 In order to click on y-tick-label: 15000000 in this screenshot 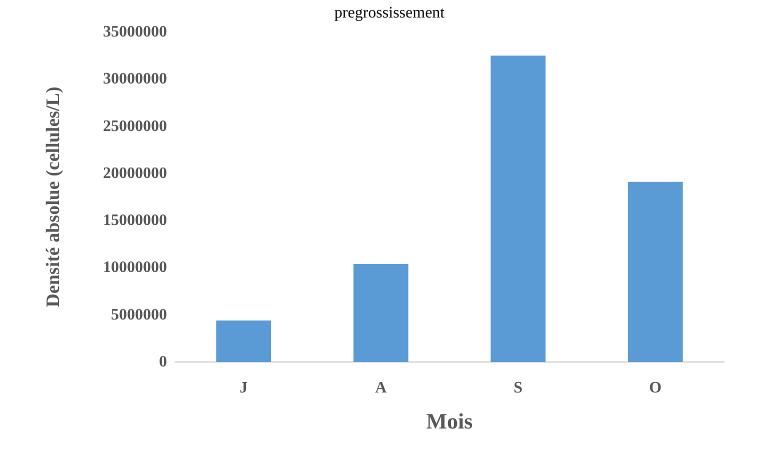, I will do `click(135, 221)`.